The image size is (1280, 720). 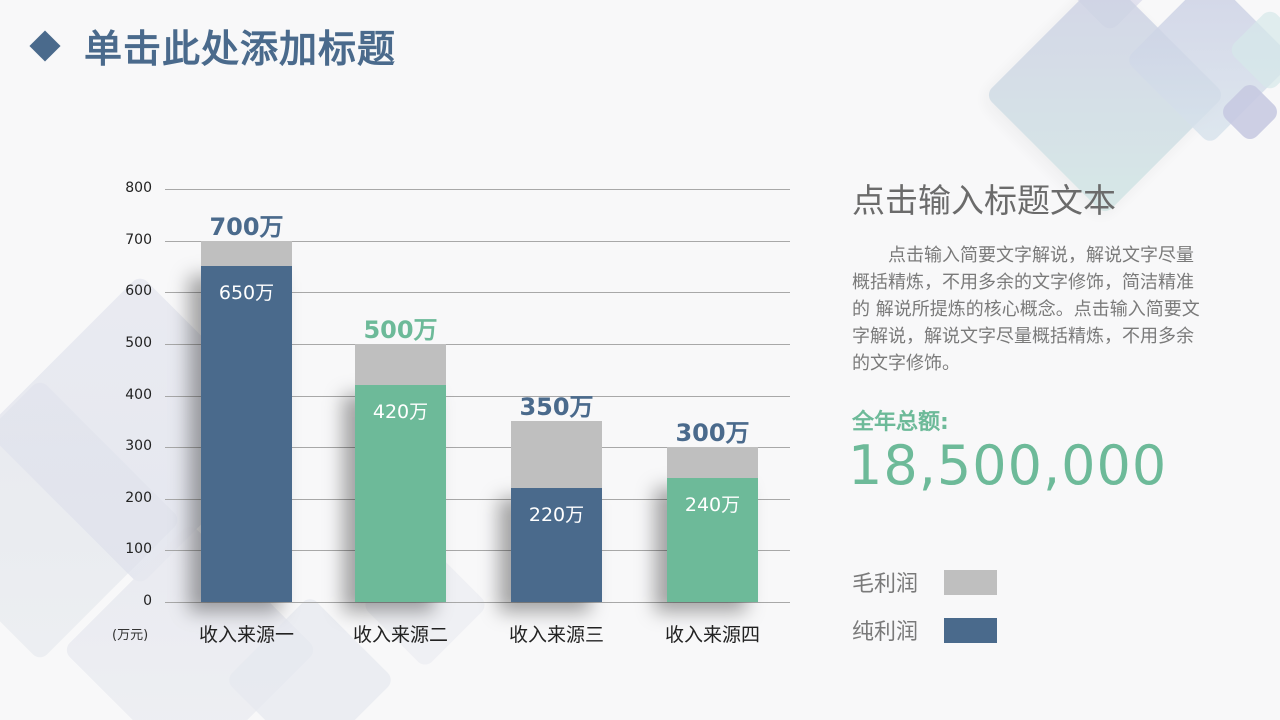 What do you see at coordinates (246, 434) in the screenshot?
I see `bar-net-profit: 650万` at bounding box center [246, 434].